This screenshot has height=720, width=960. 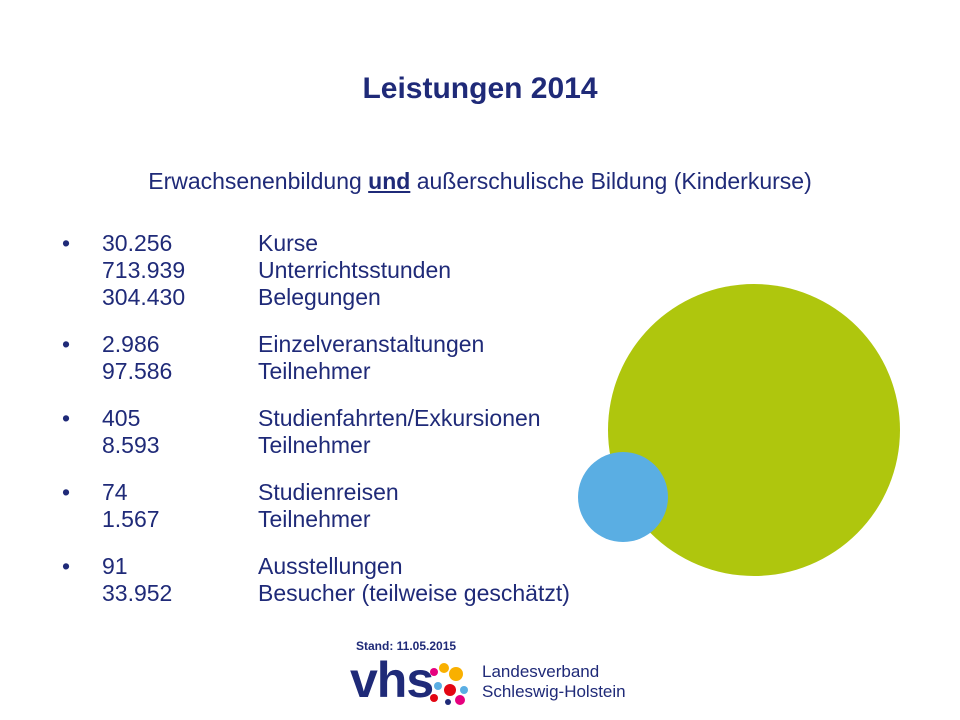 What do you see at coordinates (414, 593) in the screenshot?
I see `stat-label: Besucher (teilweise geschätzt)` at bounding box center [414, 593].